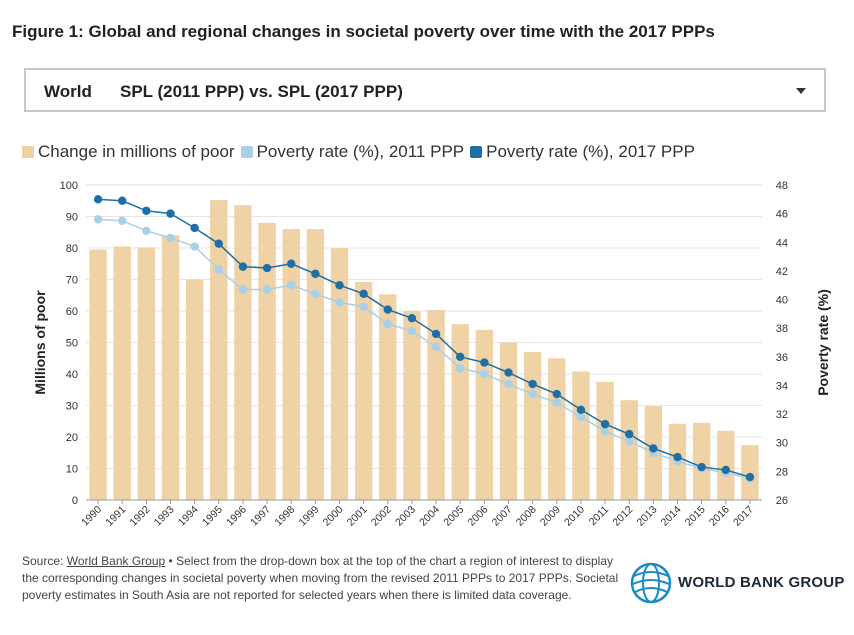 The image size is (854, 635). Describe the element at coordinates (308, 516) in the screenshot. I see `x-tick-label: 1999` at that location.